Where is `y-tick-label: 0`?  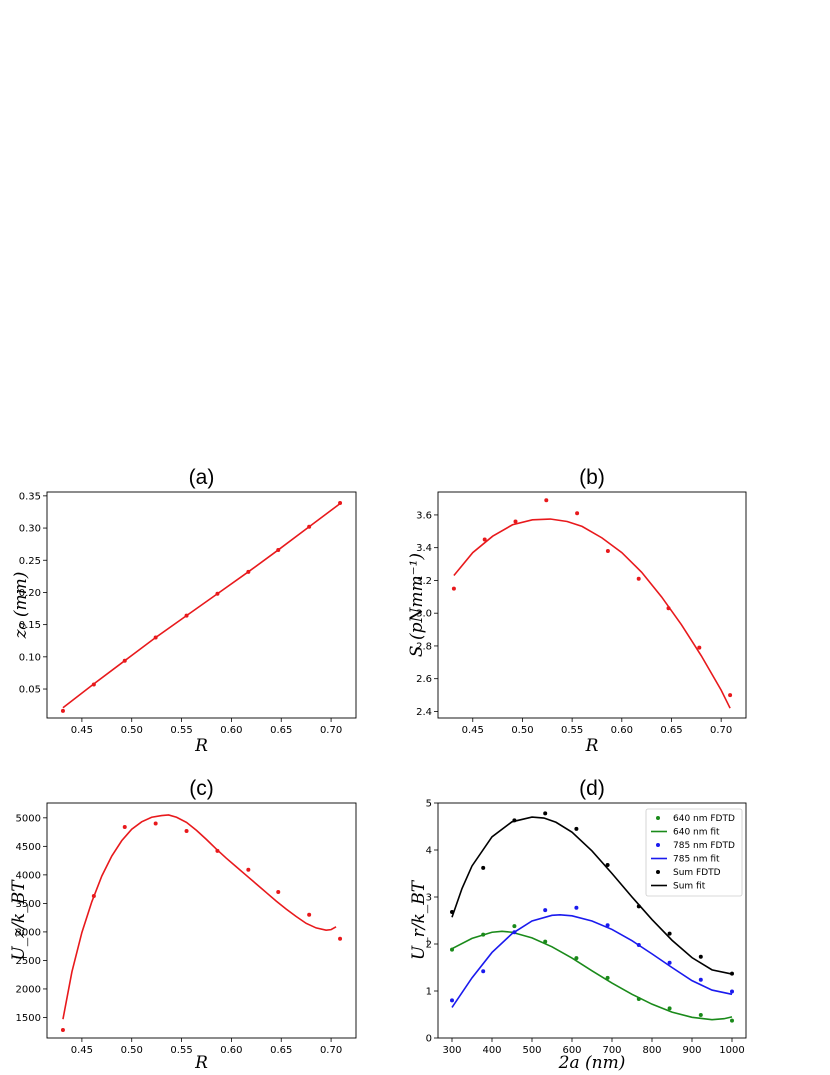 y-tick-label: 0 is located at coordinates (429, 1039).